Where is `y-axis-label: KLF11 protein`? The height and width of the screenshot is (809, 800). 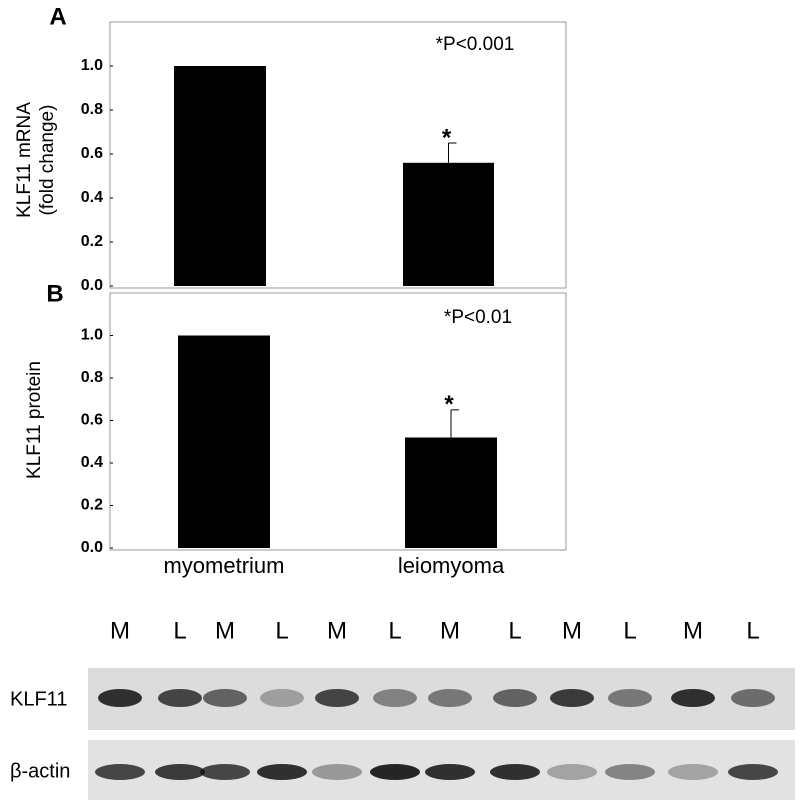
y-axis-label: KLF11 protein is located at coordinates (34, 420).